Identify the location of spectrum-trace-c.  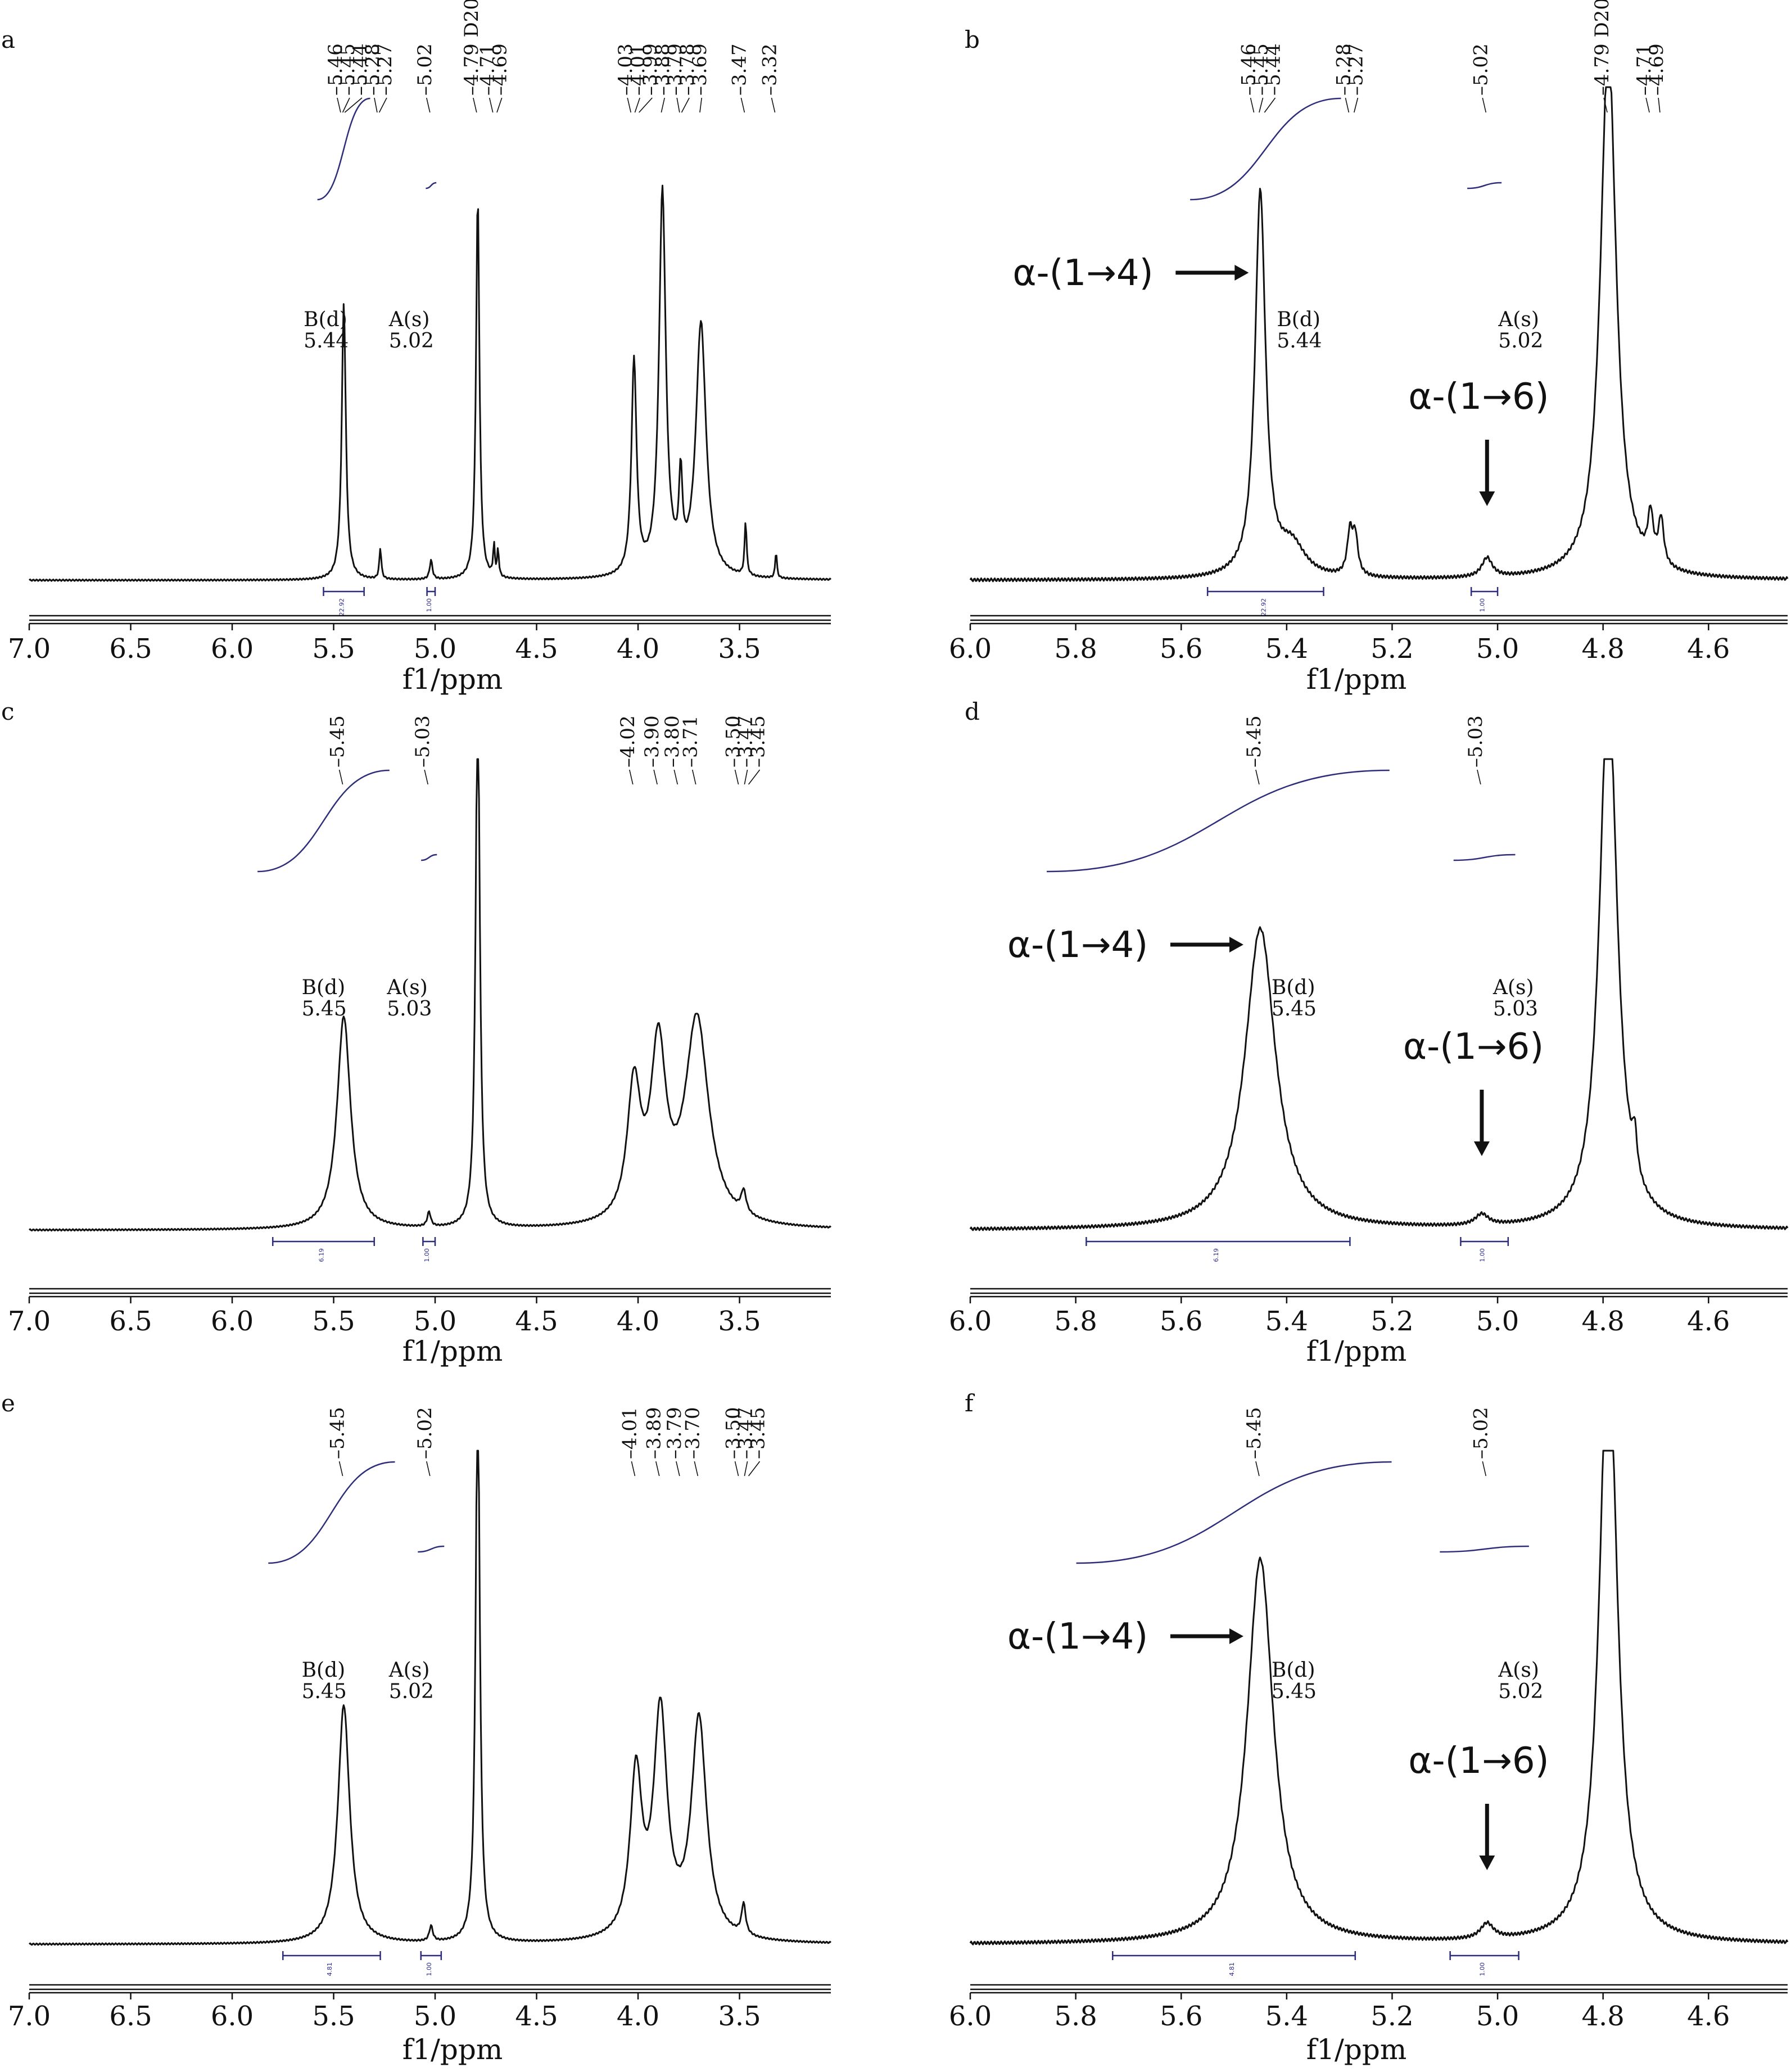
(430, 995).